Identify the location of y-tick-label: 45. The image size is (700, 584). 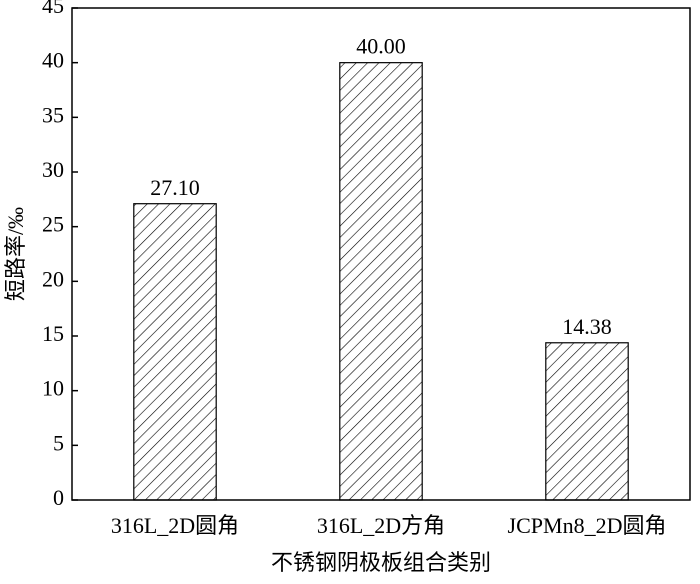
(53, 9).